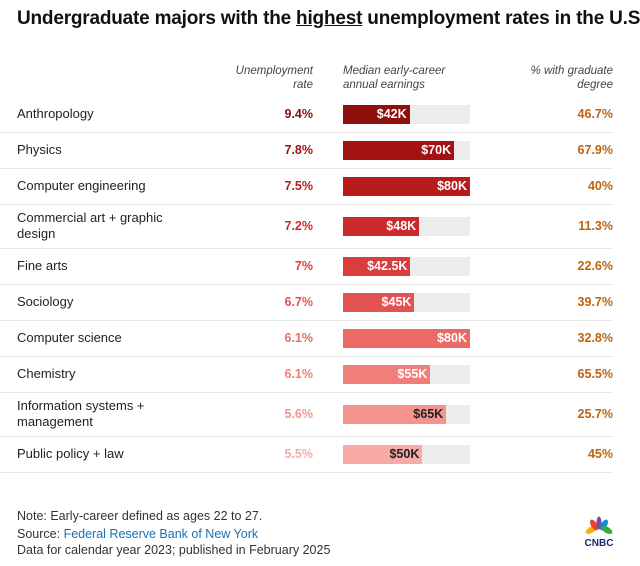 This screenshot has height=566, width=640. Describe the element at coordinates (387, 374) in the screenshot. I see `earnings-bar: $55K` at that location.